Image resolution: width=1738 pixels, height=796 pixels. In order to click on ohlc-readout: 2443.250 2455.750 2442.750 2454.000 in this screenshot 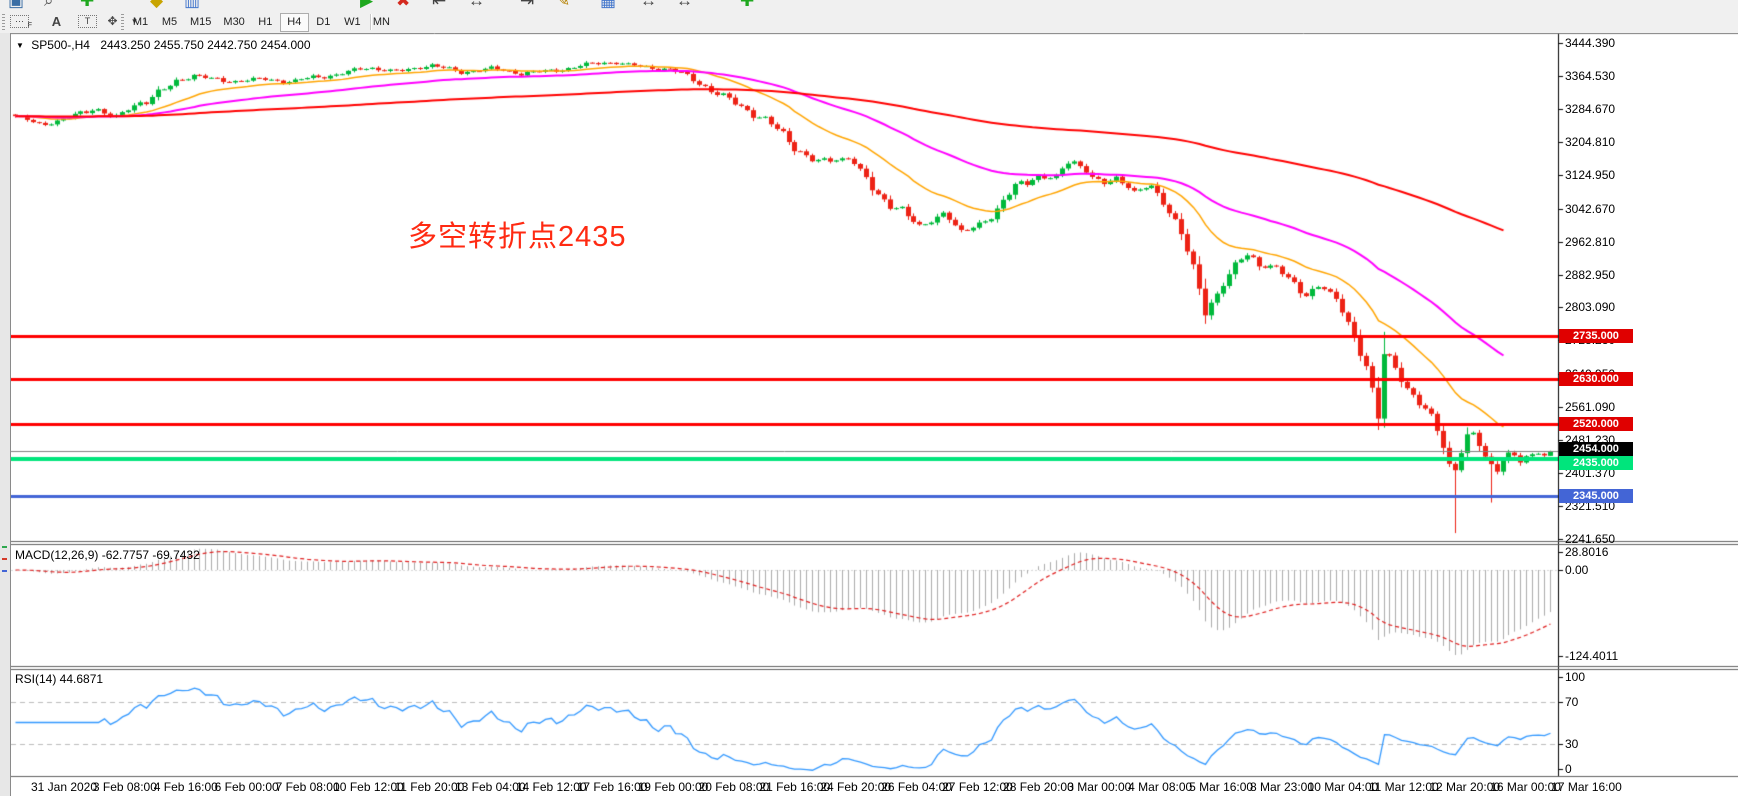, I will do `click(205, 45)`.